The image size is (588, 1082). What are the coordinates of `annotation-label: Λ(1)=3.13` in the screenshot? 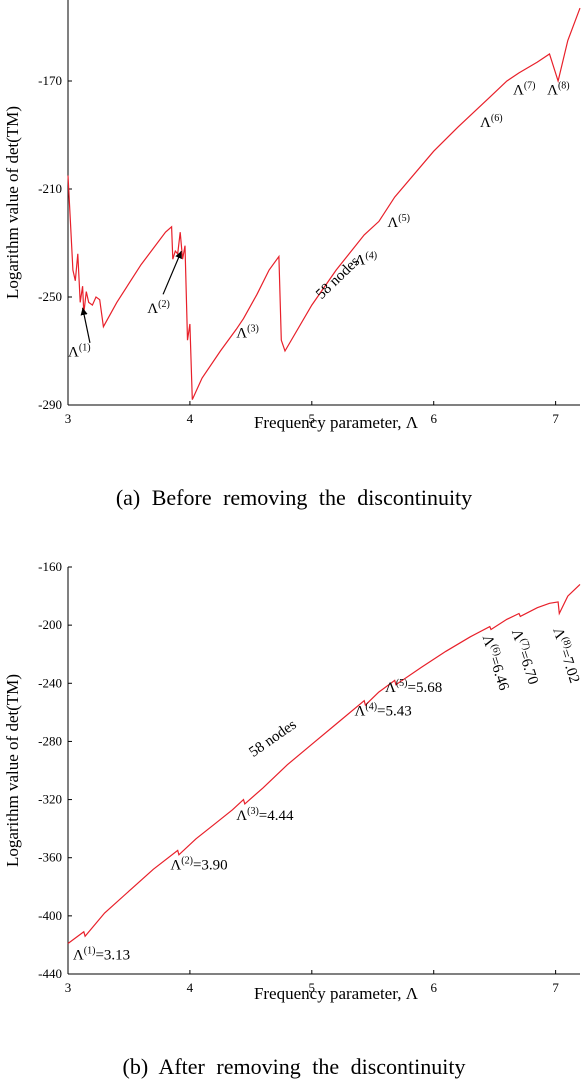 It's located at (101, 954).